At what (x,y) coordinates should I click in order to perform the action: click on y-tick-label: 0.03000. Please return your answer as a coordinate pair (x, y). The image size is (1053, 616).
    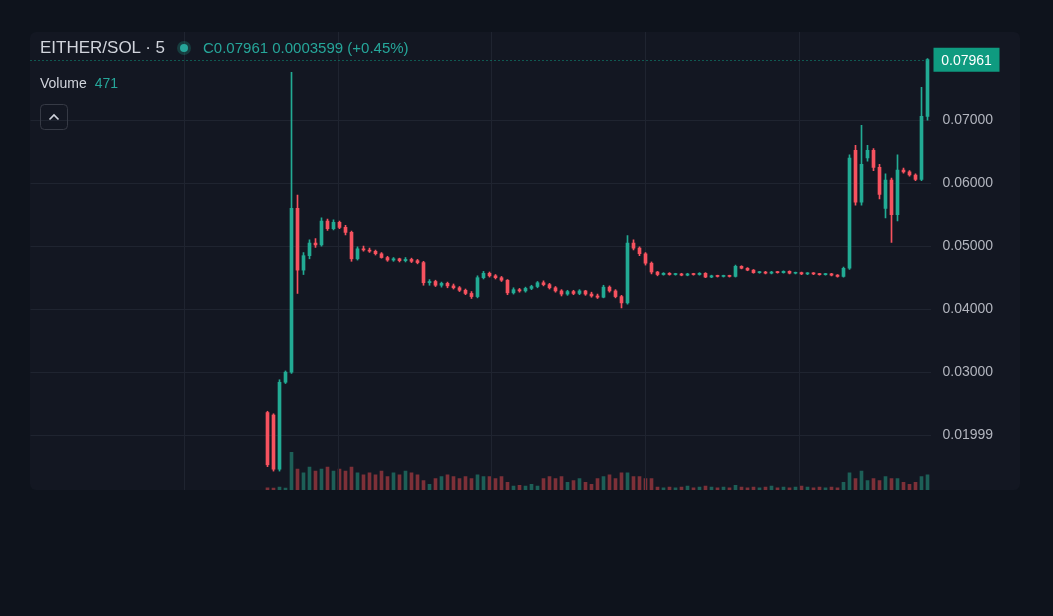
    Looking at the image, I should click on (968, 371).